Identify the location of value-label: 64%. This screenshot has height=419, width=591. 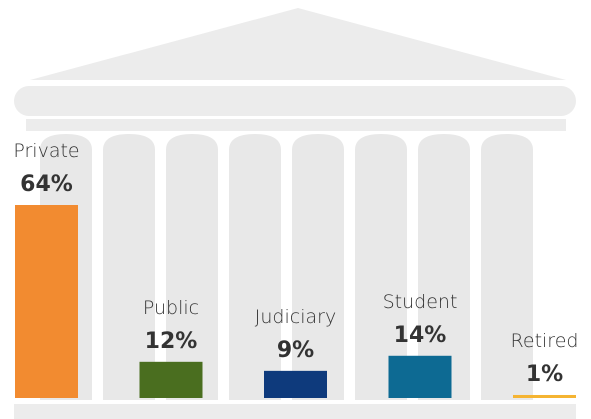
(46, 184).